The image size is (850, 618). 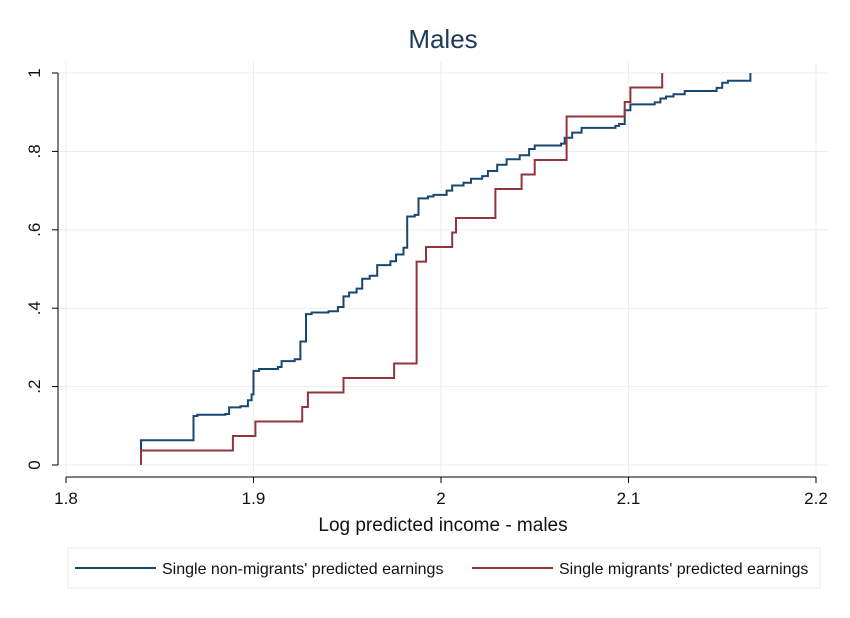 What do you see at coordinates (34, 308) in the screenshot?
I see `y-tick-label: .4` at bounding box center [34, 308].